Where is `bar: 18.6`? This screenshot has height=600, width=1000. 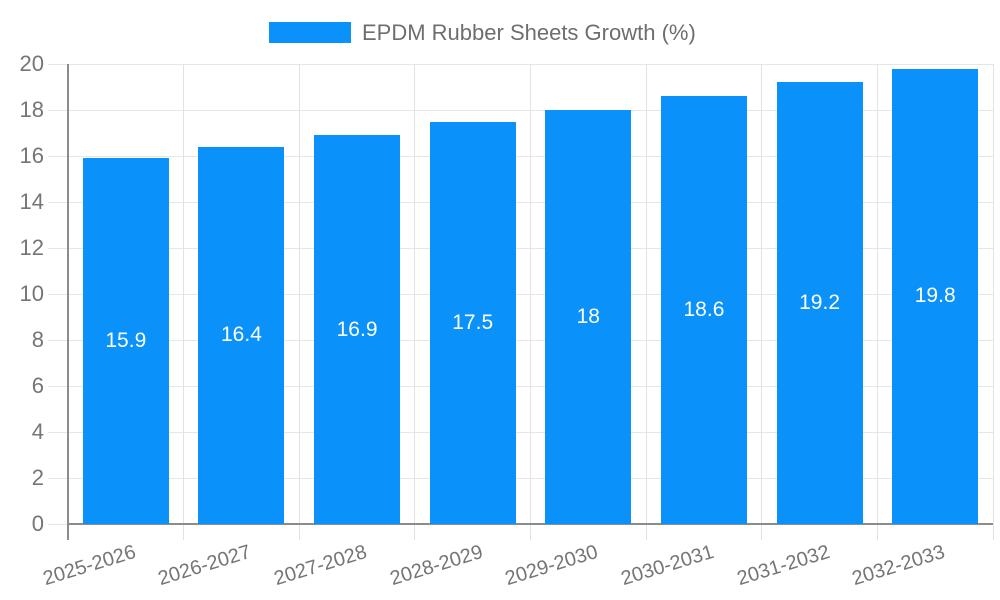
bar: 18.6 is located at coordinates (703, 310).